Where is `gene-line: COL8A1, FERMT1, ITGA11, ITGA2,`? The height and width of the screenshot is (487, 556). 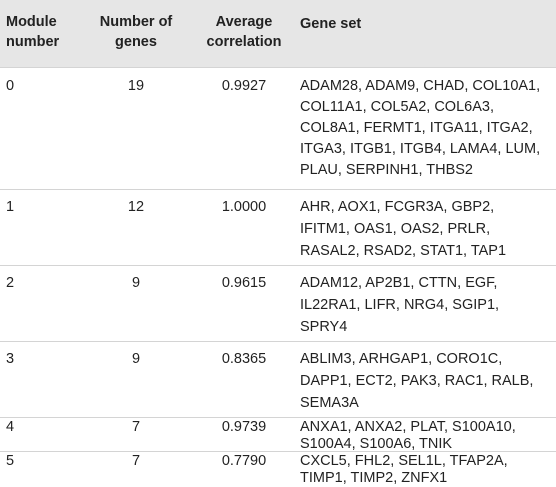 gene-line: COL8A1, FERMT1, ITGA11, ITGA2, is located at coordinates (416, 128).